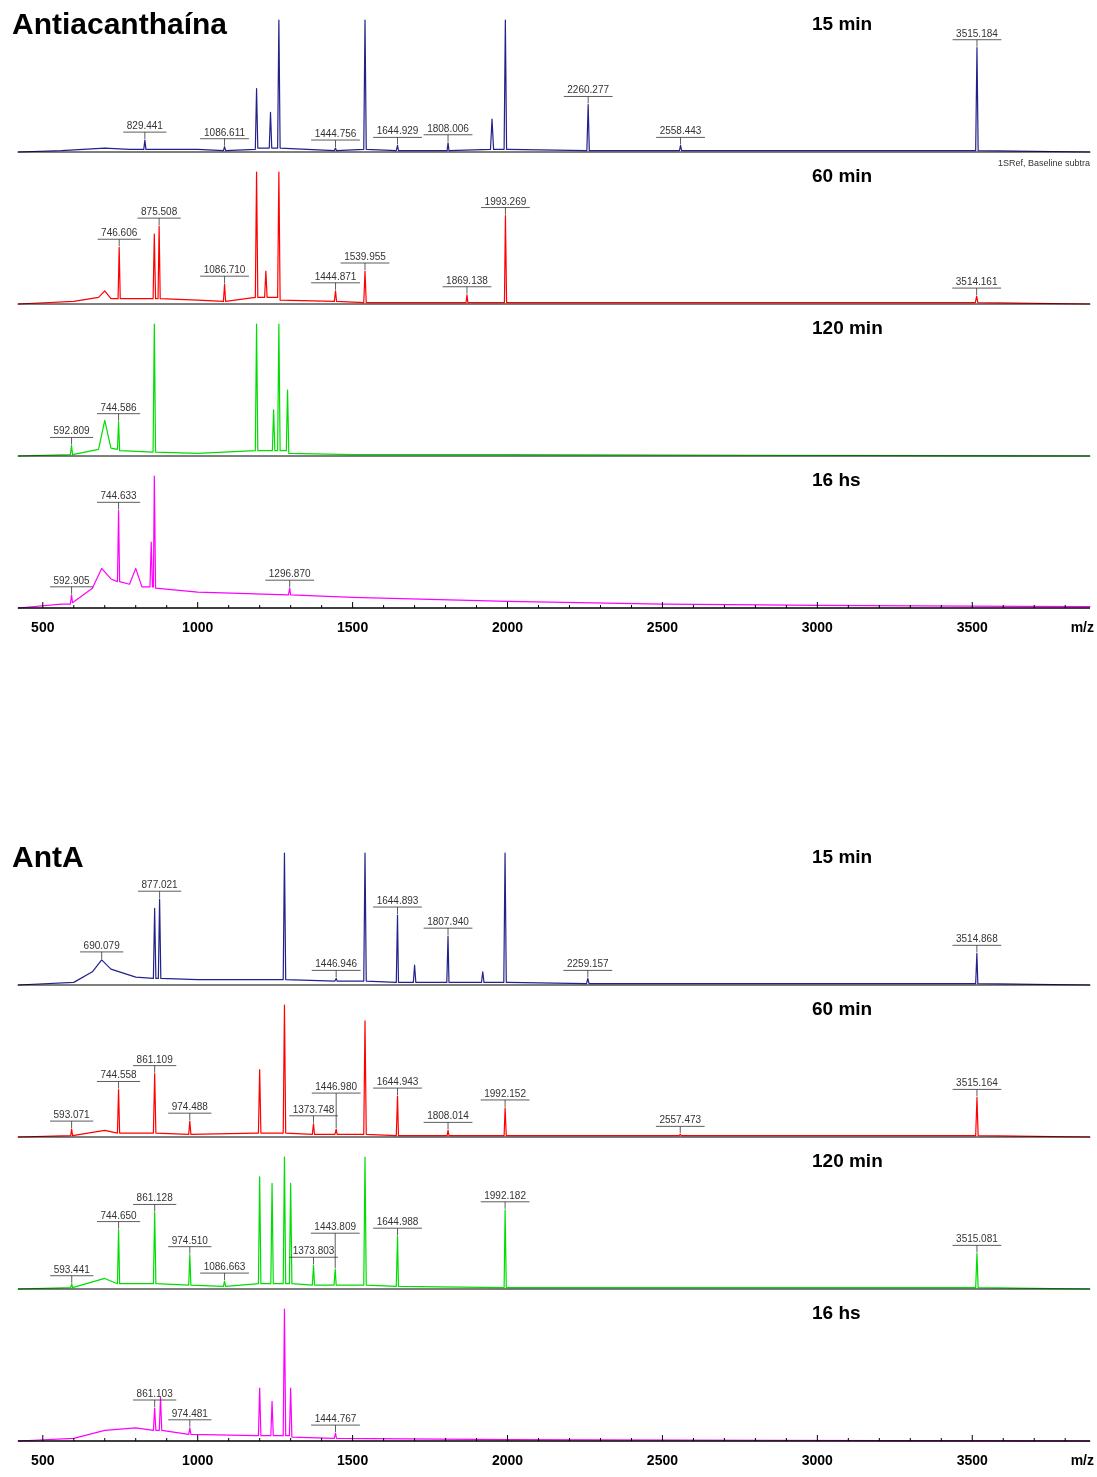 The height and width of the screenshot is (1477, 1097). I want to click on annotation: 877.021, so click(160, 885).